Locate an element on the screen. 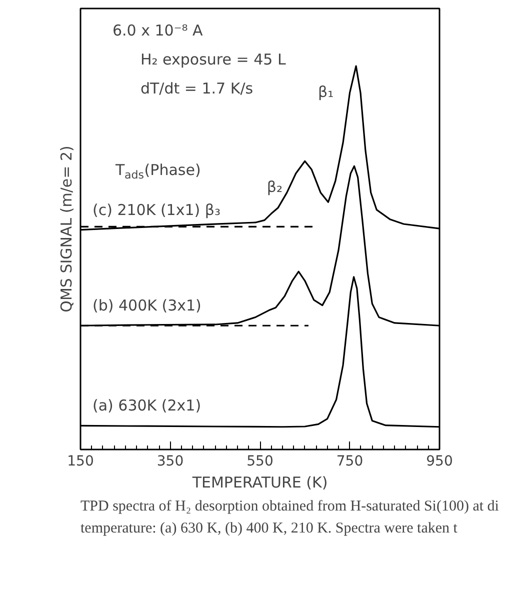 The width and height of the screenshot is (506, 599). series-label: (c) 210K (1x1) β₃ is located at coordinates (156, 209).